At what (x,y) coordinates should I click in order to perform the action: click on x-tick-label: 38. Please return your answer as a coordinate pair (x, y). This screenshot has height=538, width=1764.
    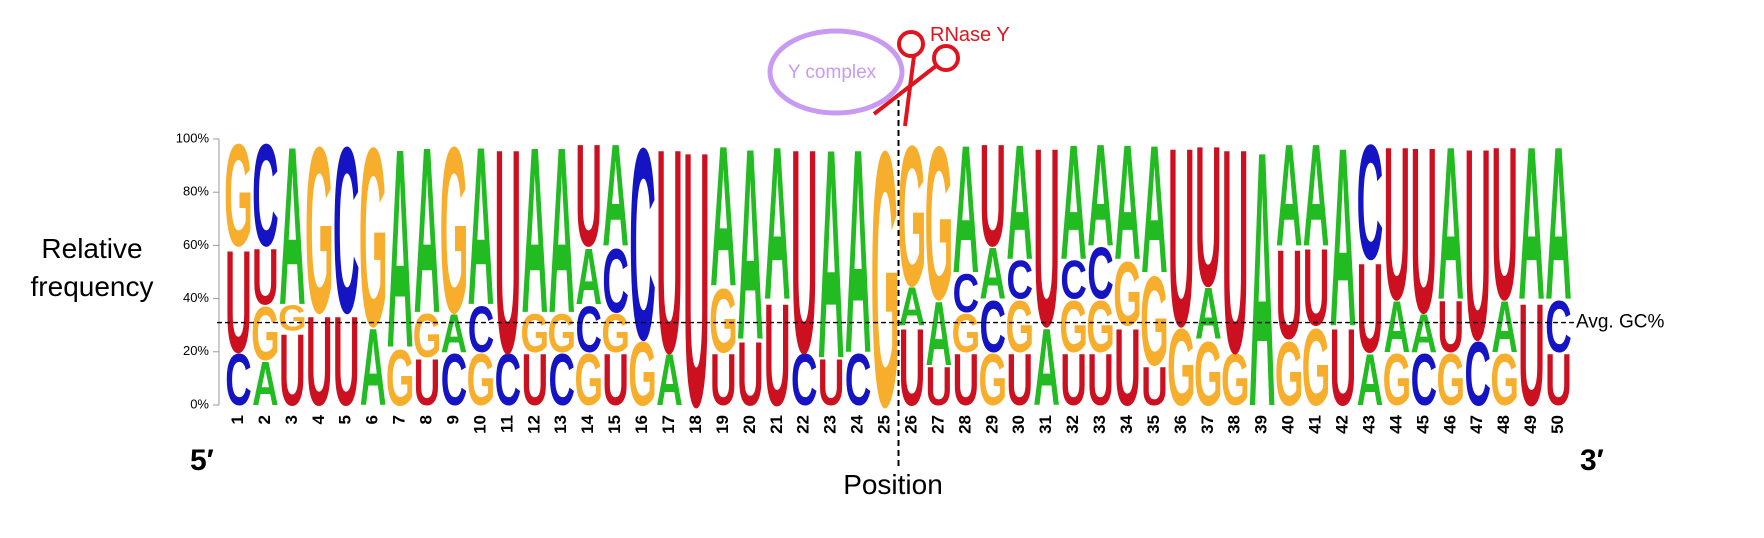
    Looking at the image, I should click on (1234, 424).